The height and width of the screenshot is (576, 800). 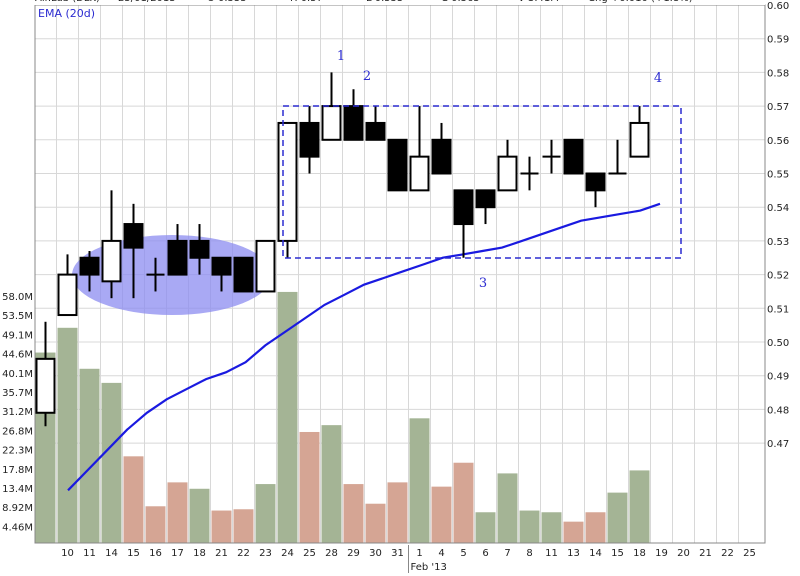 I want to click on volume-tick-label: 49.1M, so click(x=17, y=335).